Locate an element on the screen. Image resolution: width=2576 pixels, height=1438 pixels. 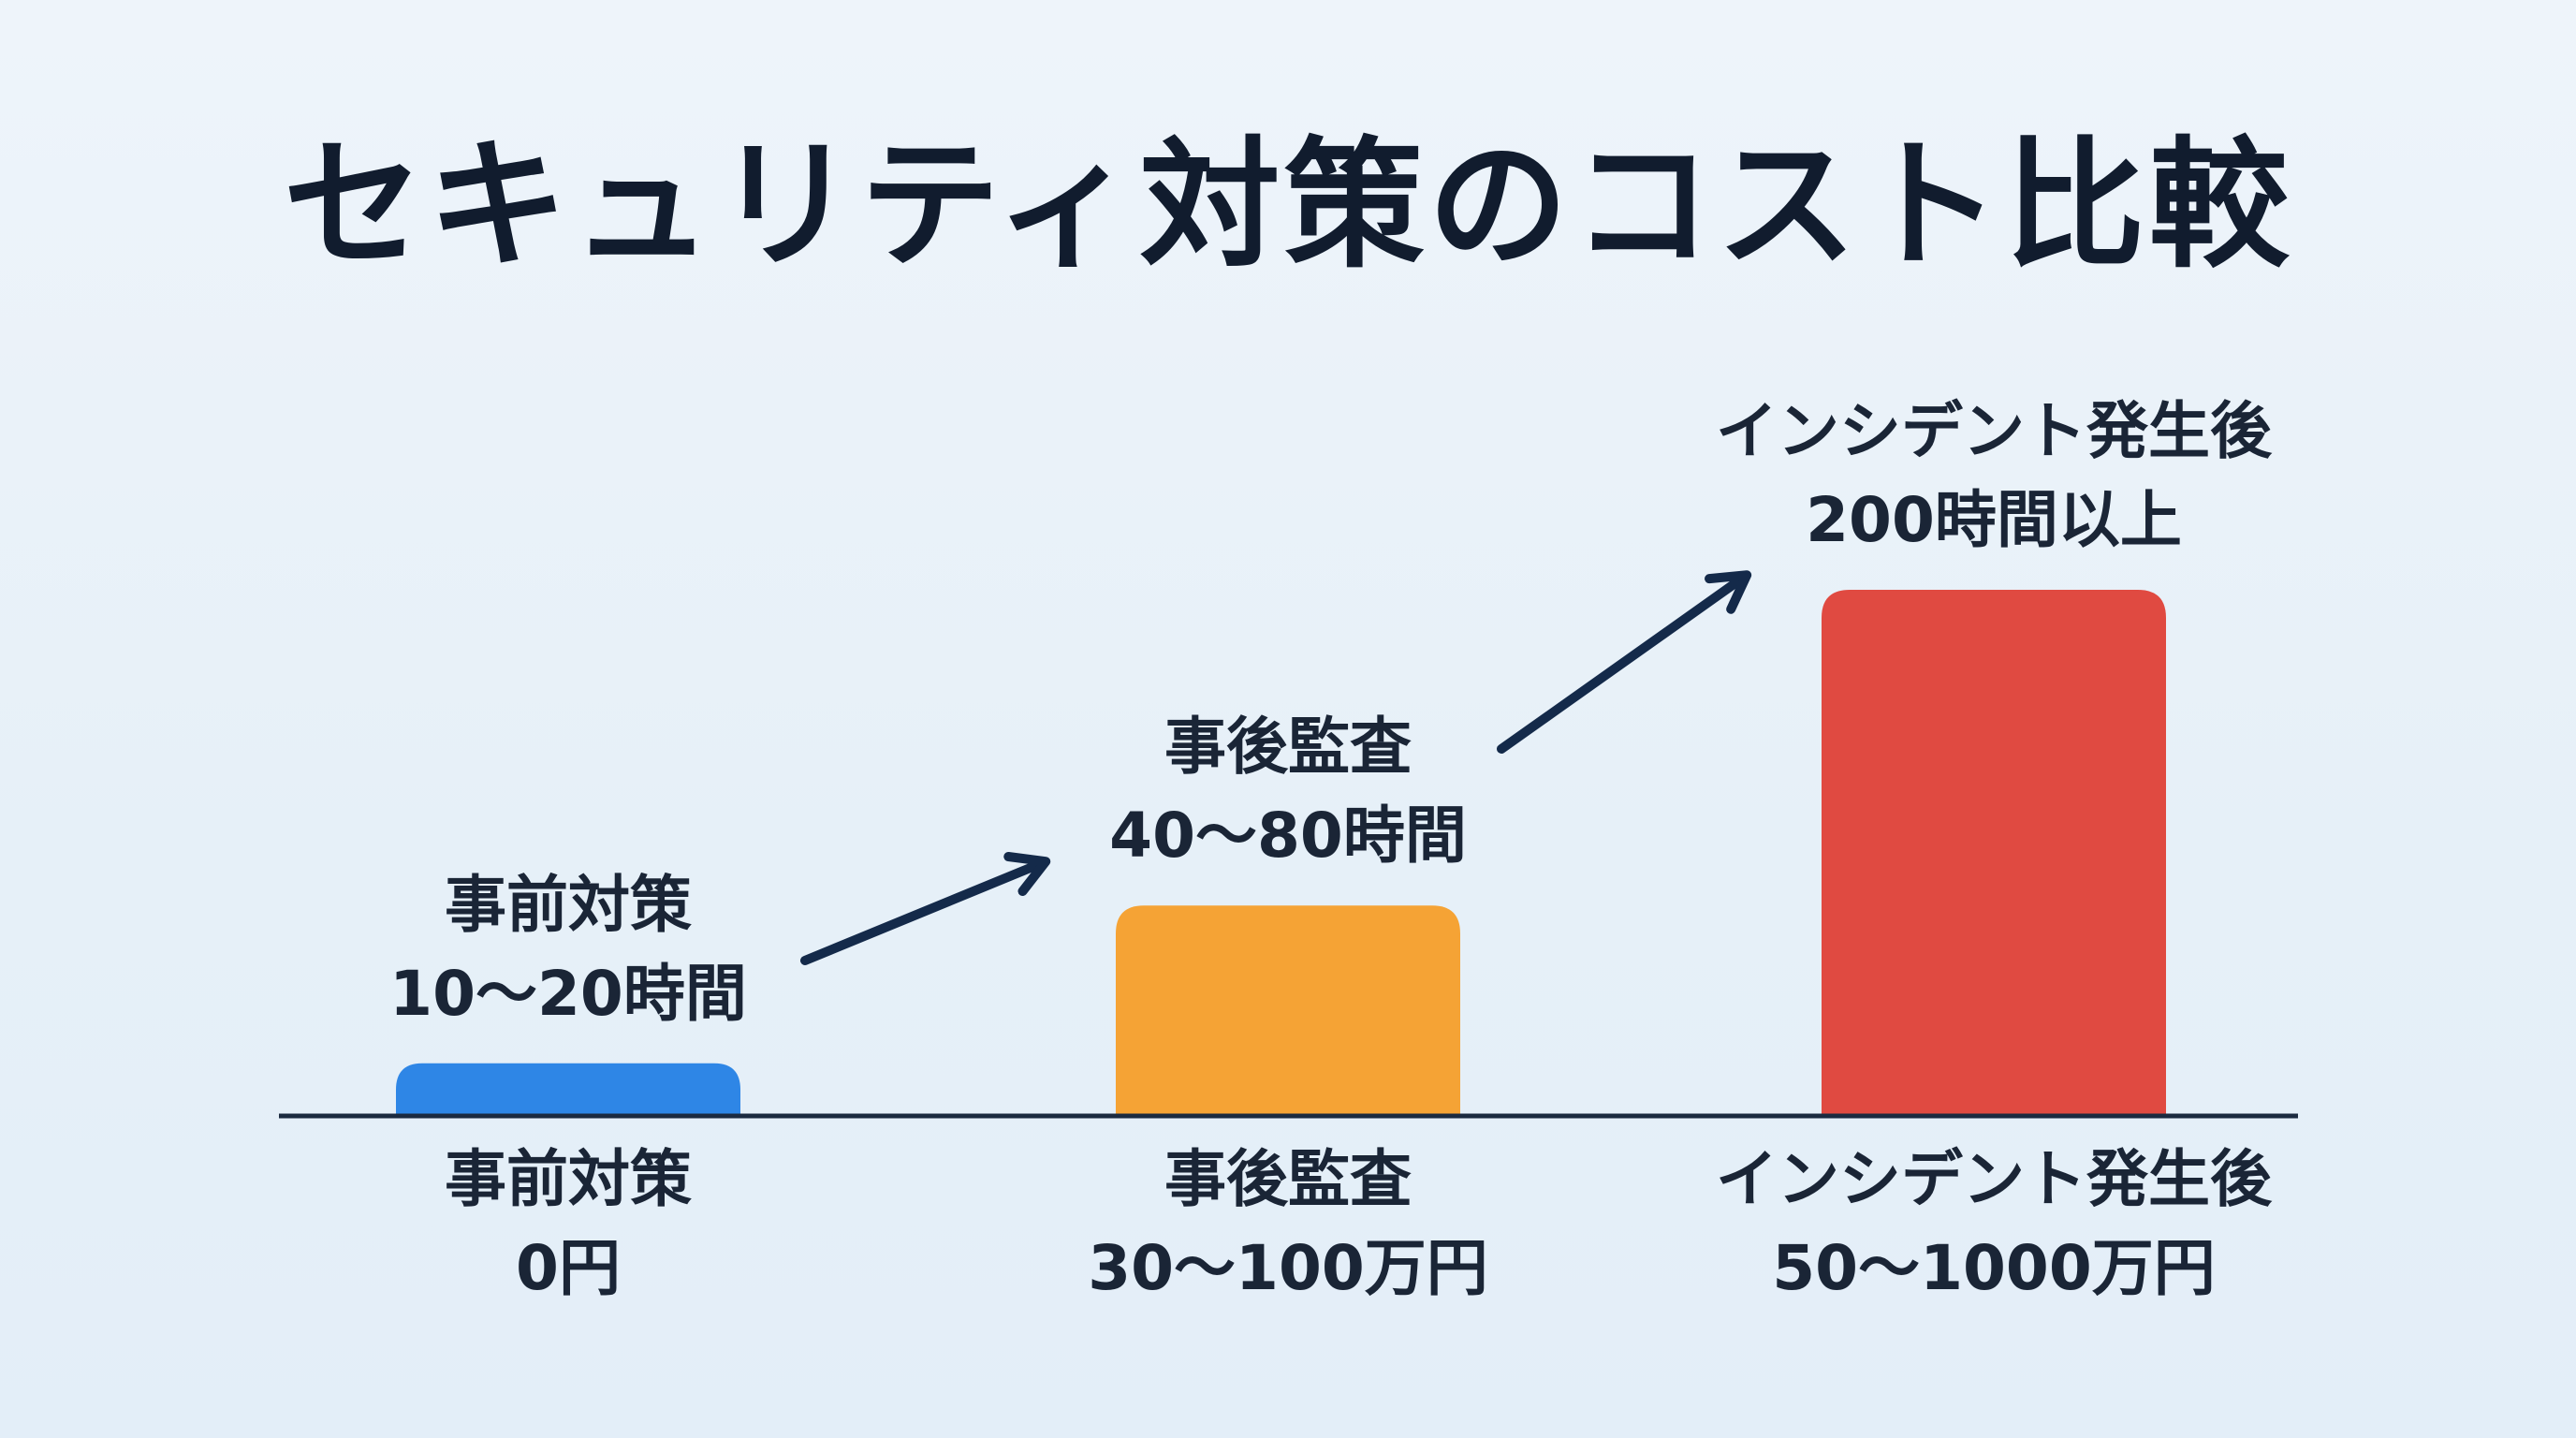
chart-title: セキュリティ対策のコスト比較 is located at coordinates (1288, 206).